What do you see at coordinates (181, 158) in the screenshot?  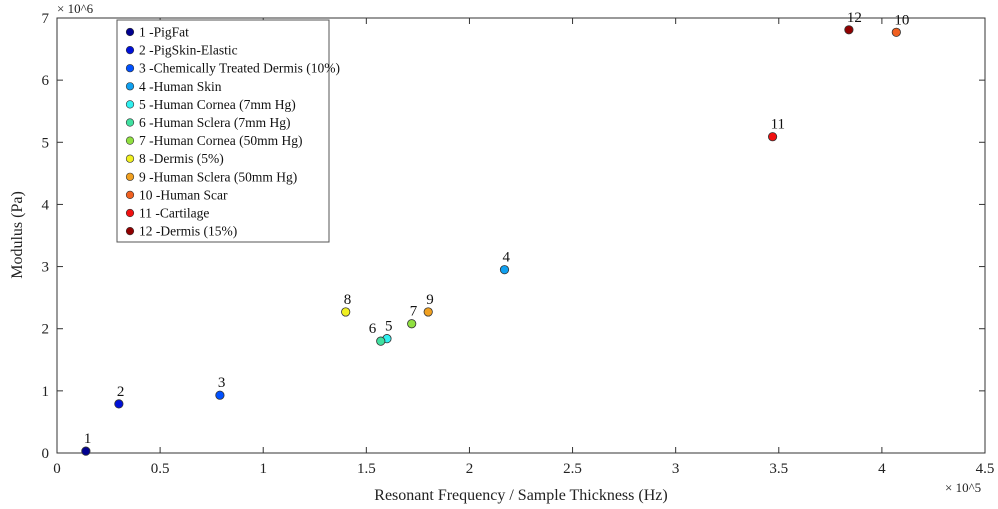 I see `legend-entry-8: 8 -Dermis (5%)` at bounding box center [181, 158].